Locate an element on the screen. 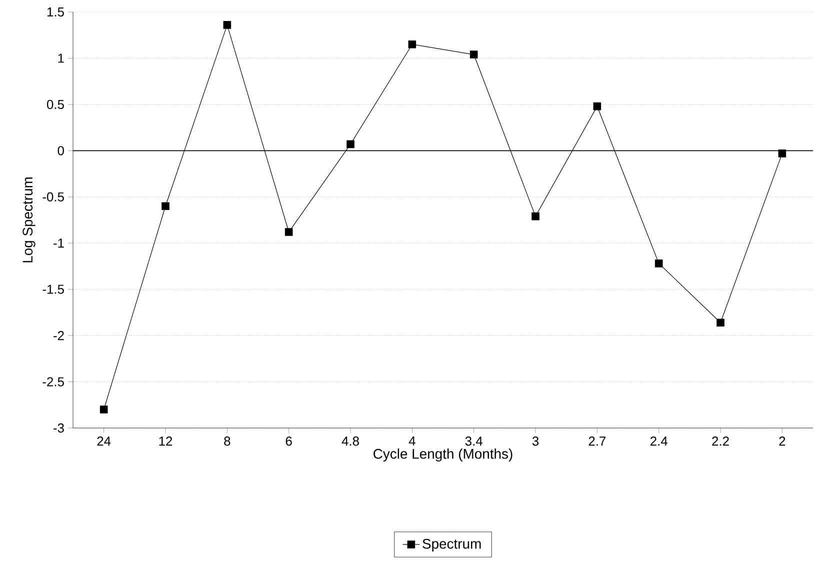  y-tick-label: -2 is located at coordinates (59, 335).